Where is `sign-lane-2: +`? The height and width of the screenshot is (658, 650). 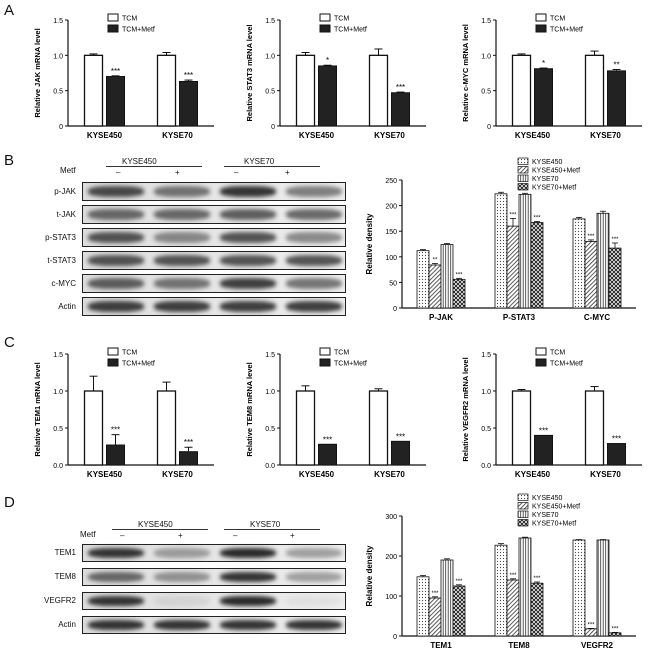
sign-lane-2: + is located at coordinates (177, 172).